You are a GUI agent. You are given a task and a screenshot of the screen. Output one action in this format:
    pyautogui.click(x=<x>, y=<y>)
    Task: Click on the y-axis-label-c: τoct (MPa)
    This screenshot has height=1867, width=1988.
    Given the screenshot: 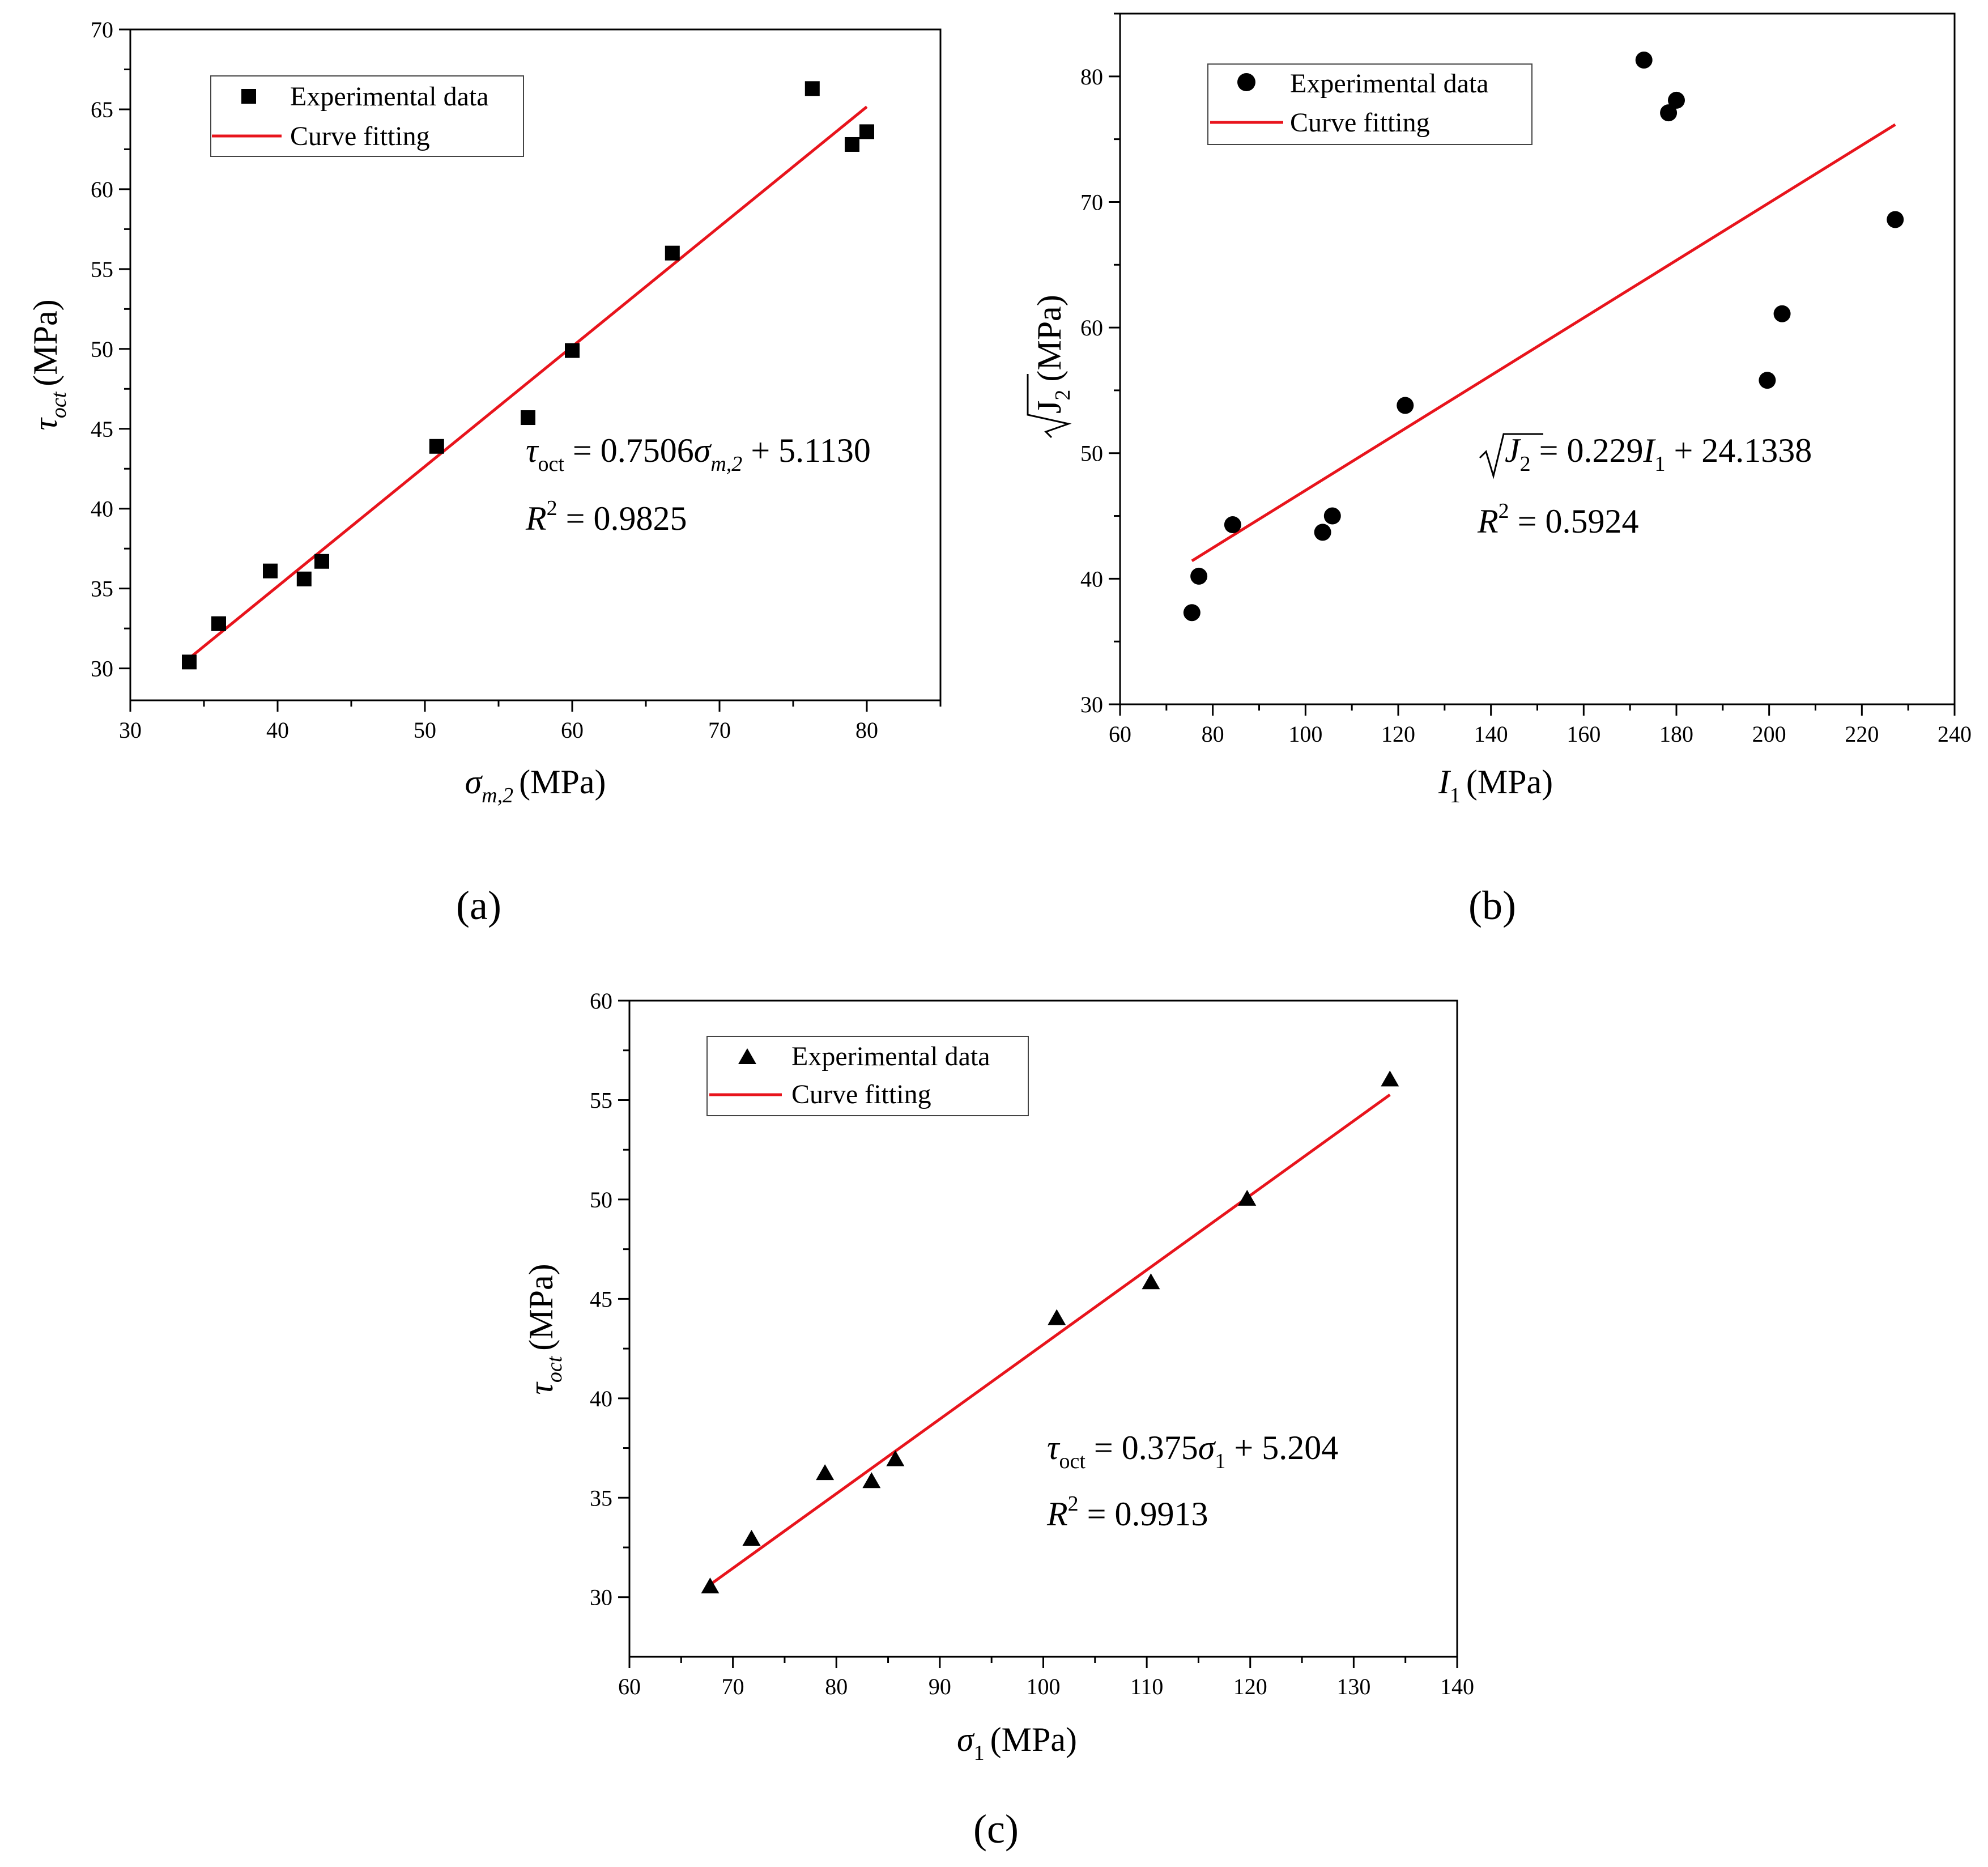 What is the action you would take?
    pyautogui.click(x=544, y=1329)
    